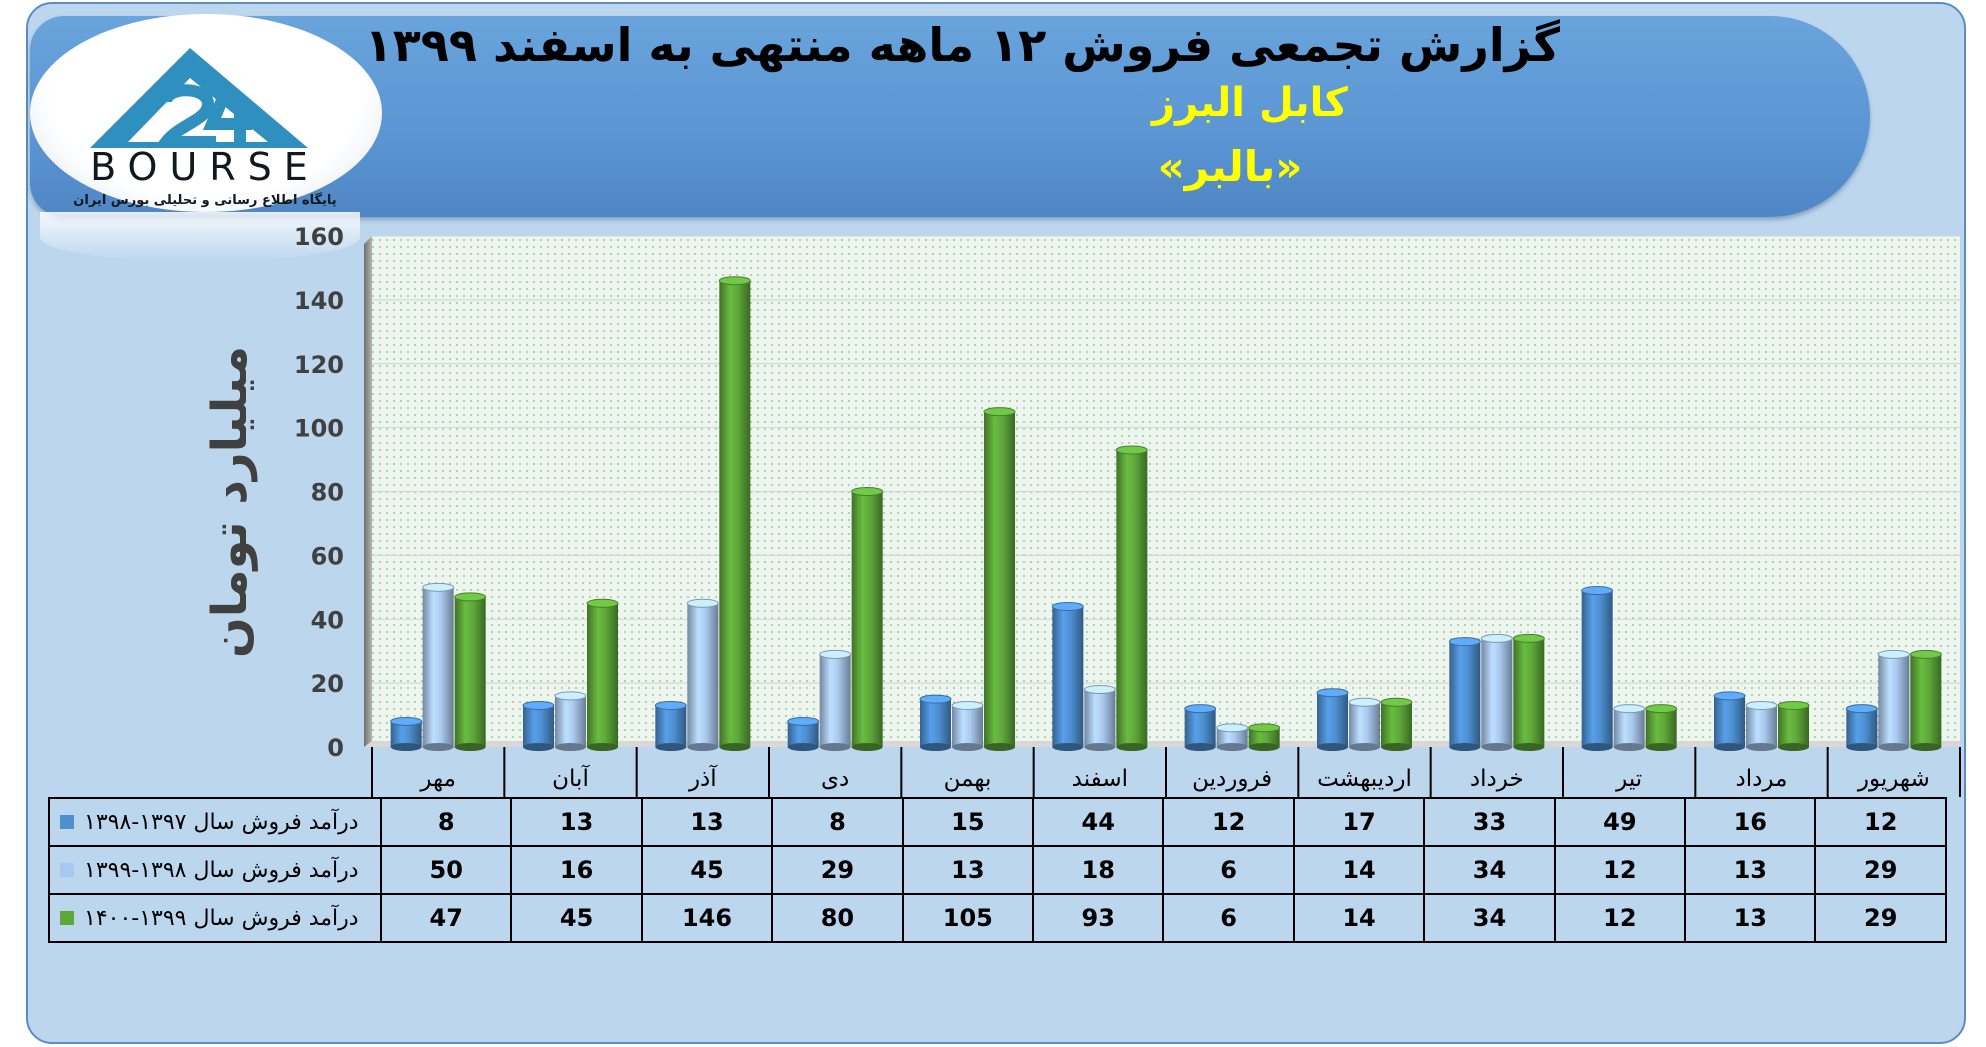 The width and height of the screenshot is (1986, 1047). Describe the element at coordinates (1162, 744) in the screenshot. I see `plot-floor` at that location.